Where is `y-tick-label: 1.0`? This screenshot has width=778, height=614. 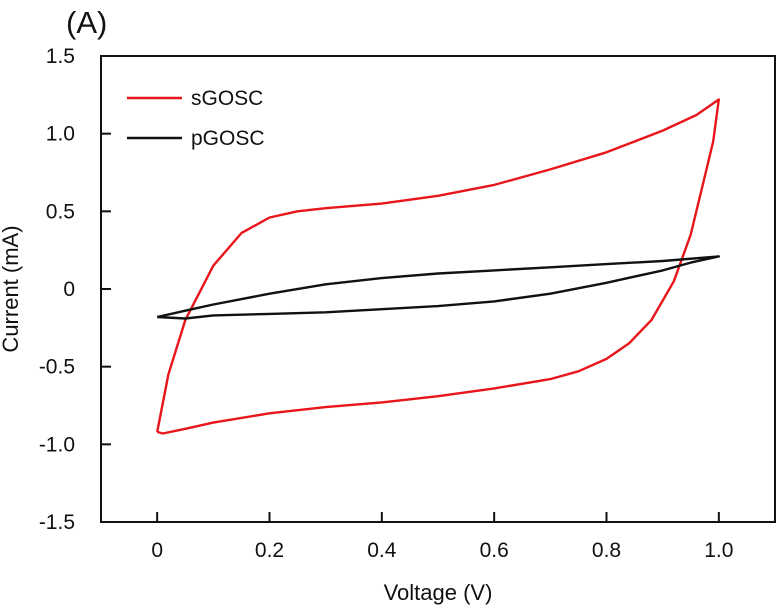
y-tick-label: 1.0 is located at coordinates (60, 134).